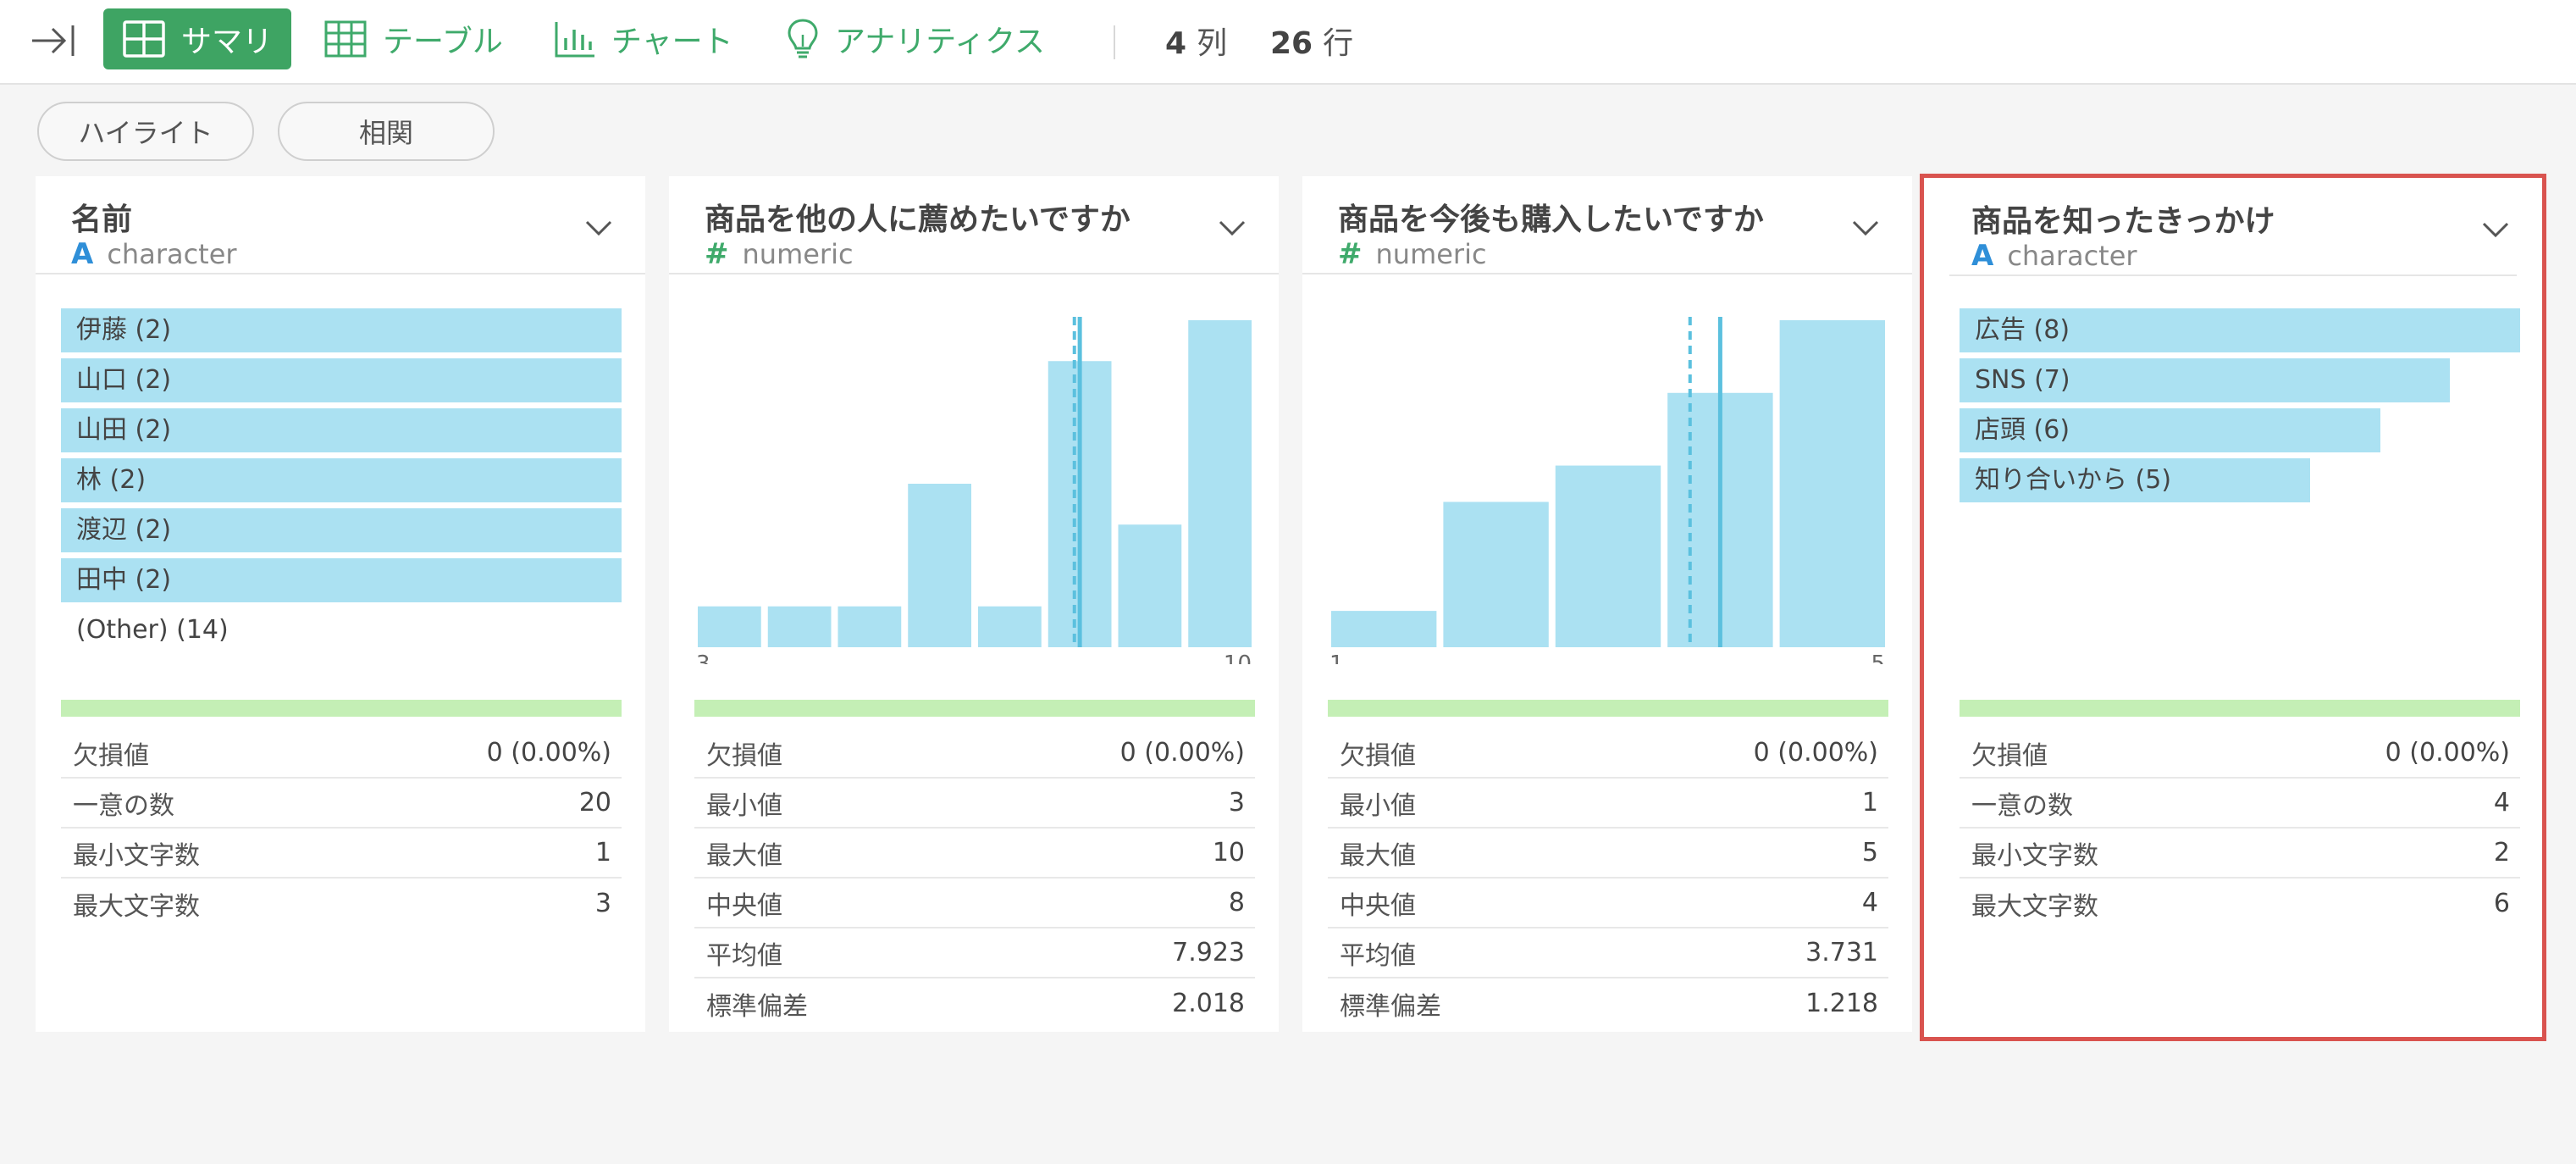  Describe the element at coordinates (341, 380) in the screenshot. I see `category-bar: 山口 (2)` at that location.